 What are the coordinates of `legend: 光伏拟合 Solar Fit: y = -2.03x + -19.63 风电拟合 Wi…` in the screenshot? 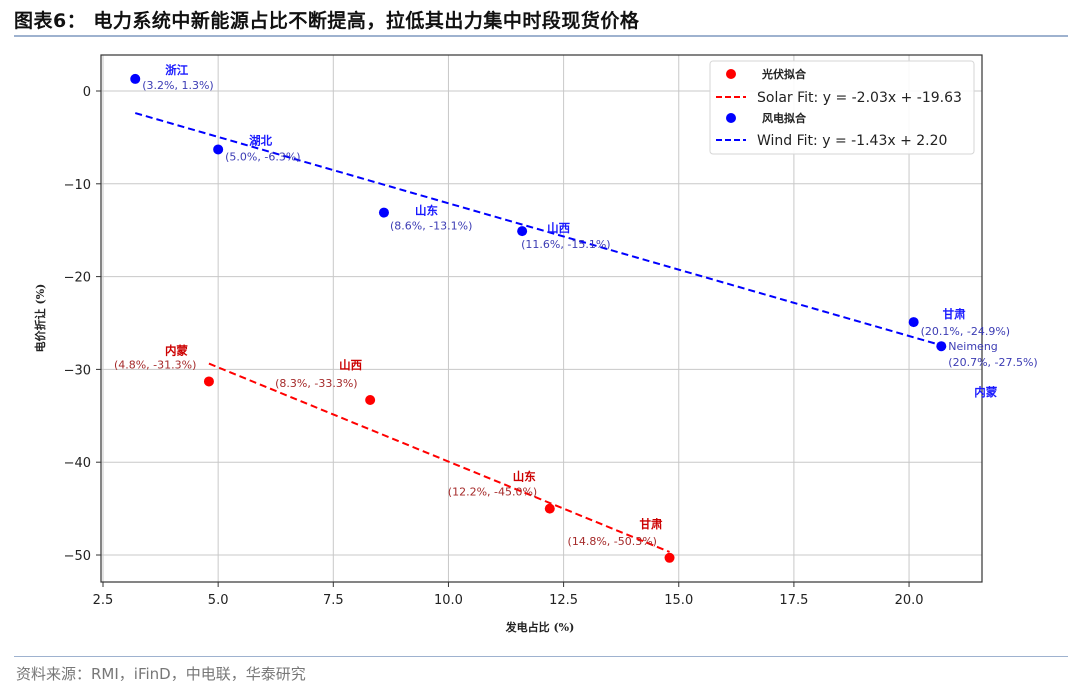 It's located at (842, 107).